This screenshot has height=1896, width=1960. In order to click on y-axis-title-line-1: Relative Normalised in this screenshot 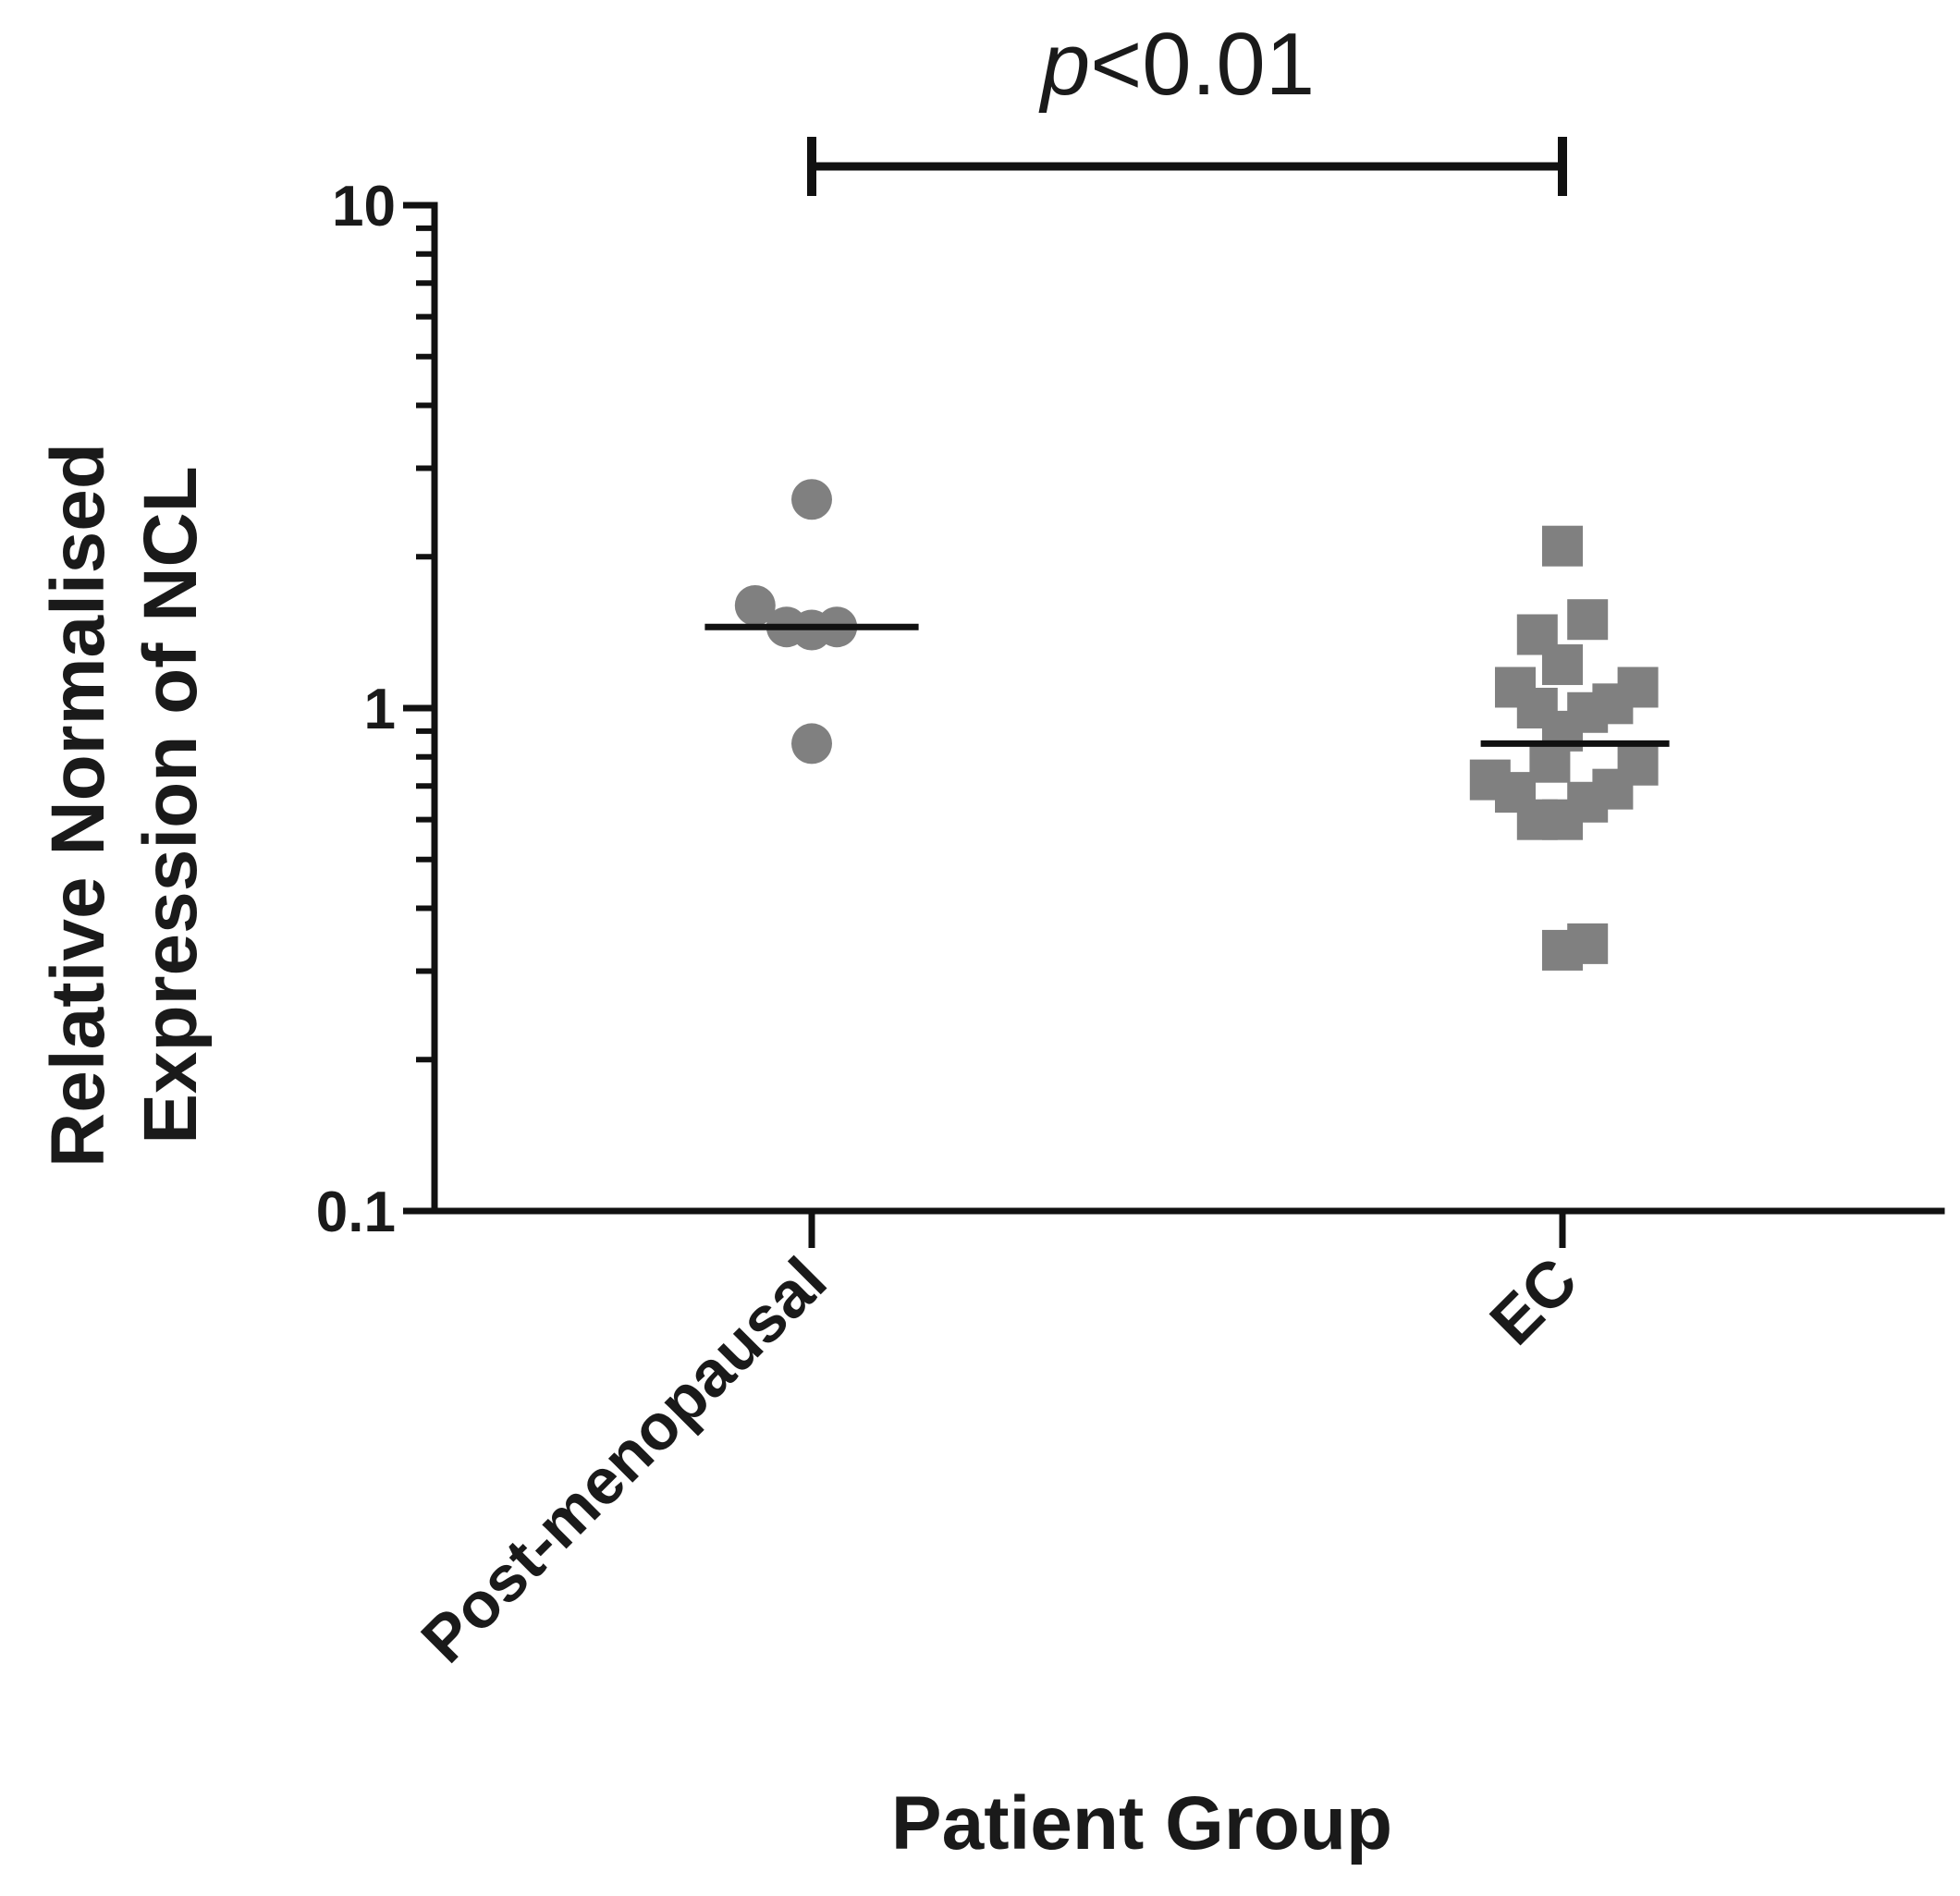, I will do `click(78, 805)`.